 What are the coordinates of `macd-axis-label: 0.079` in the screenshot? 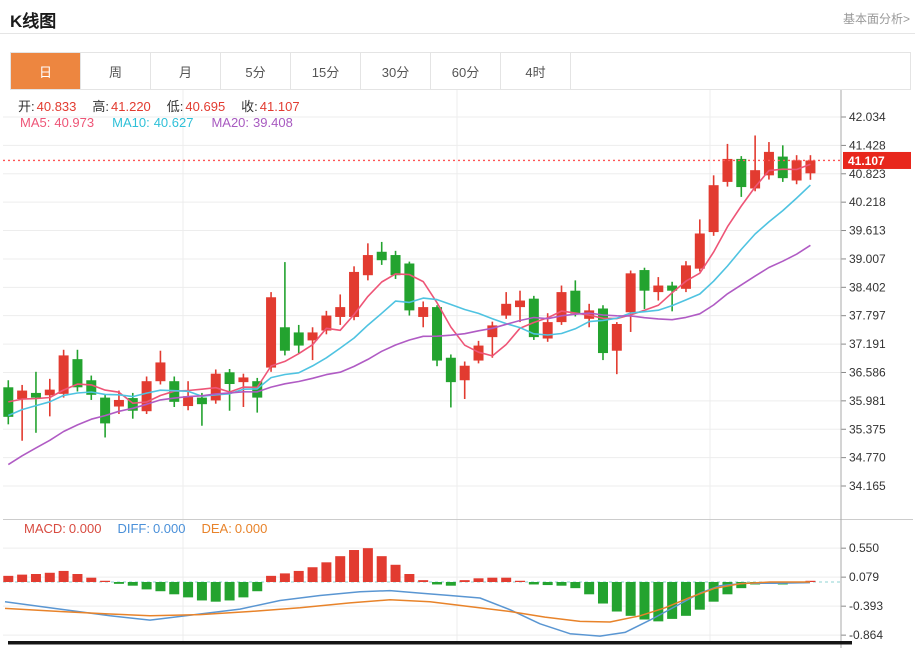 It's located at (864, 577).